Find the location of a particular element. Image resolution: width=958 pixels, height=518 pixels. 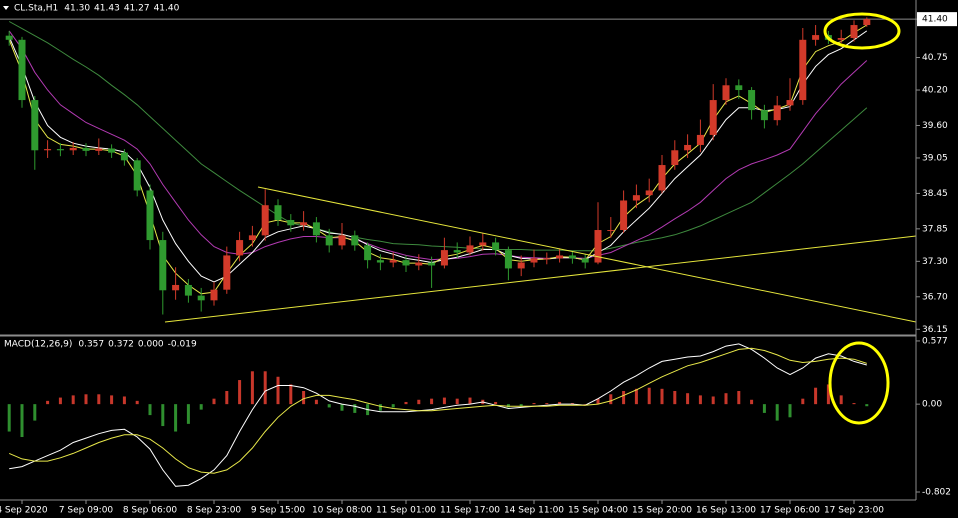

x-tick-label: 11 Sep 01:00 is located at coordinates (406, 511).